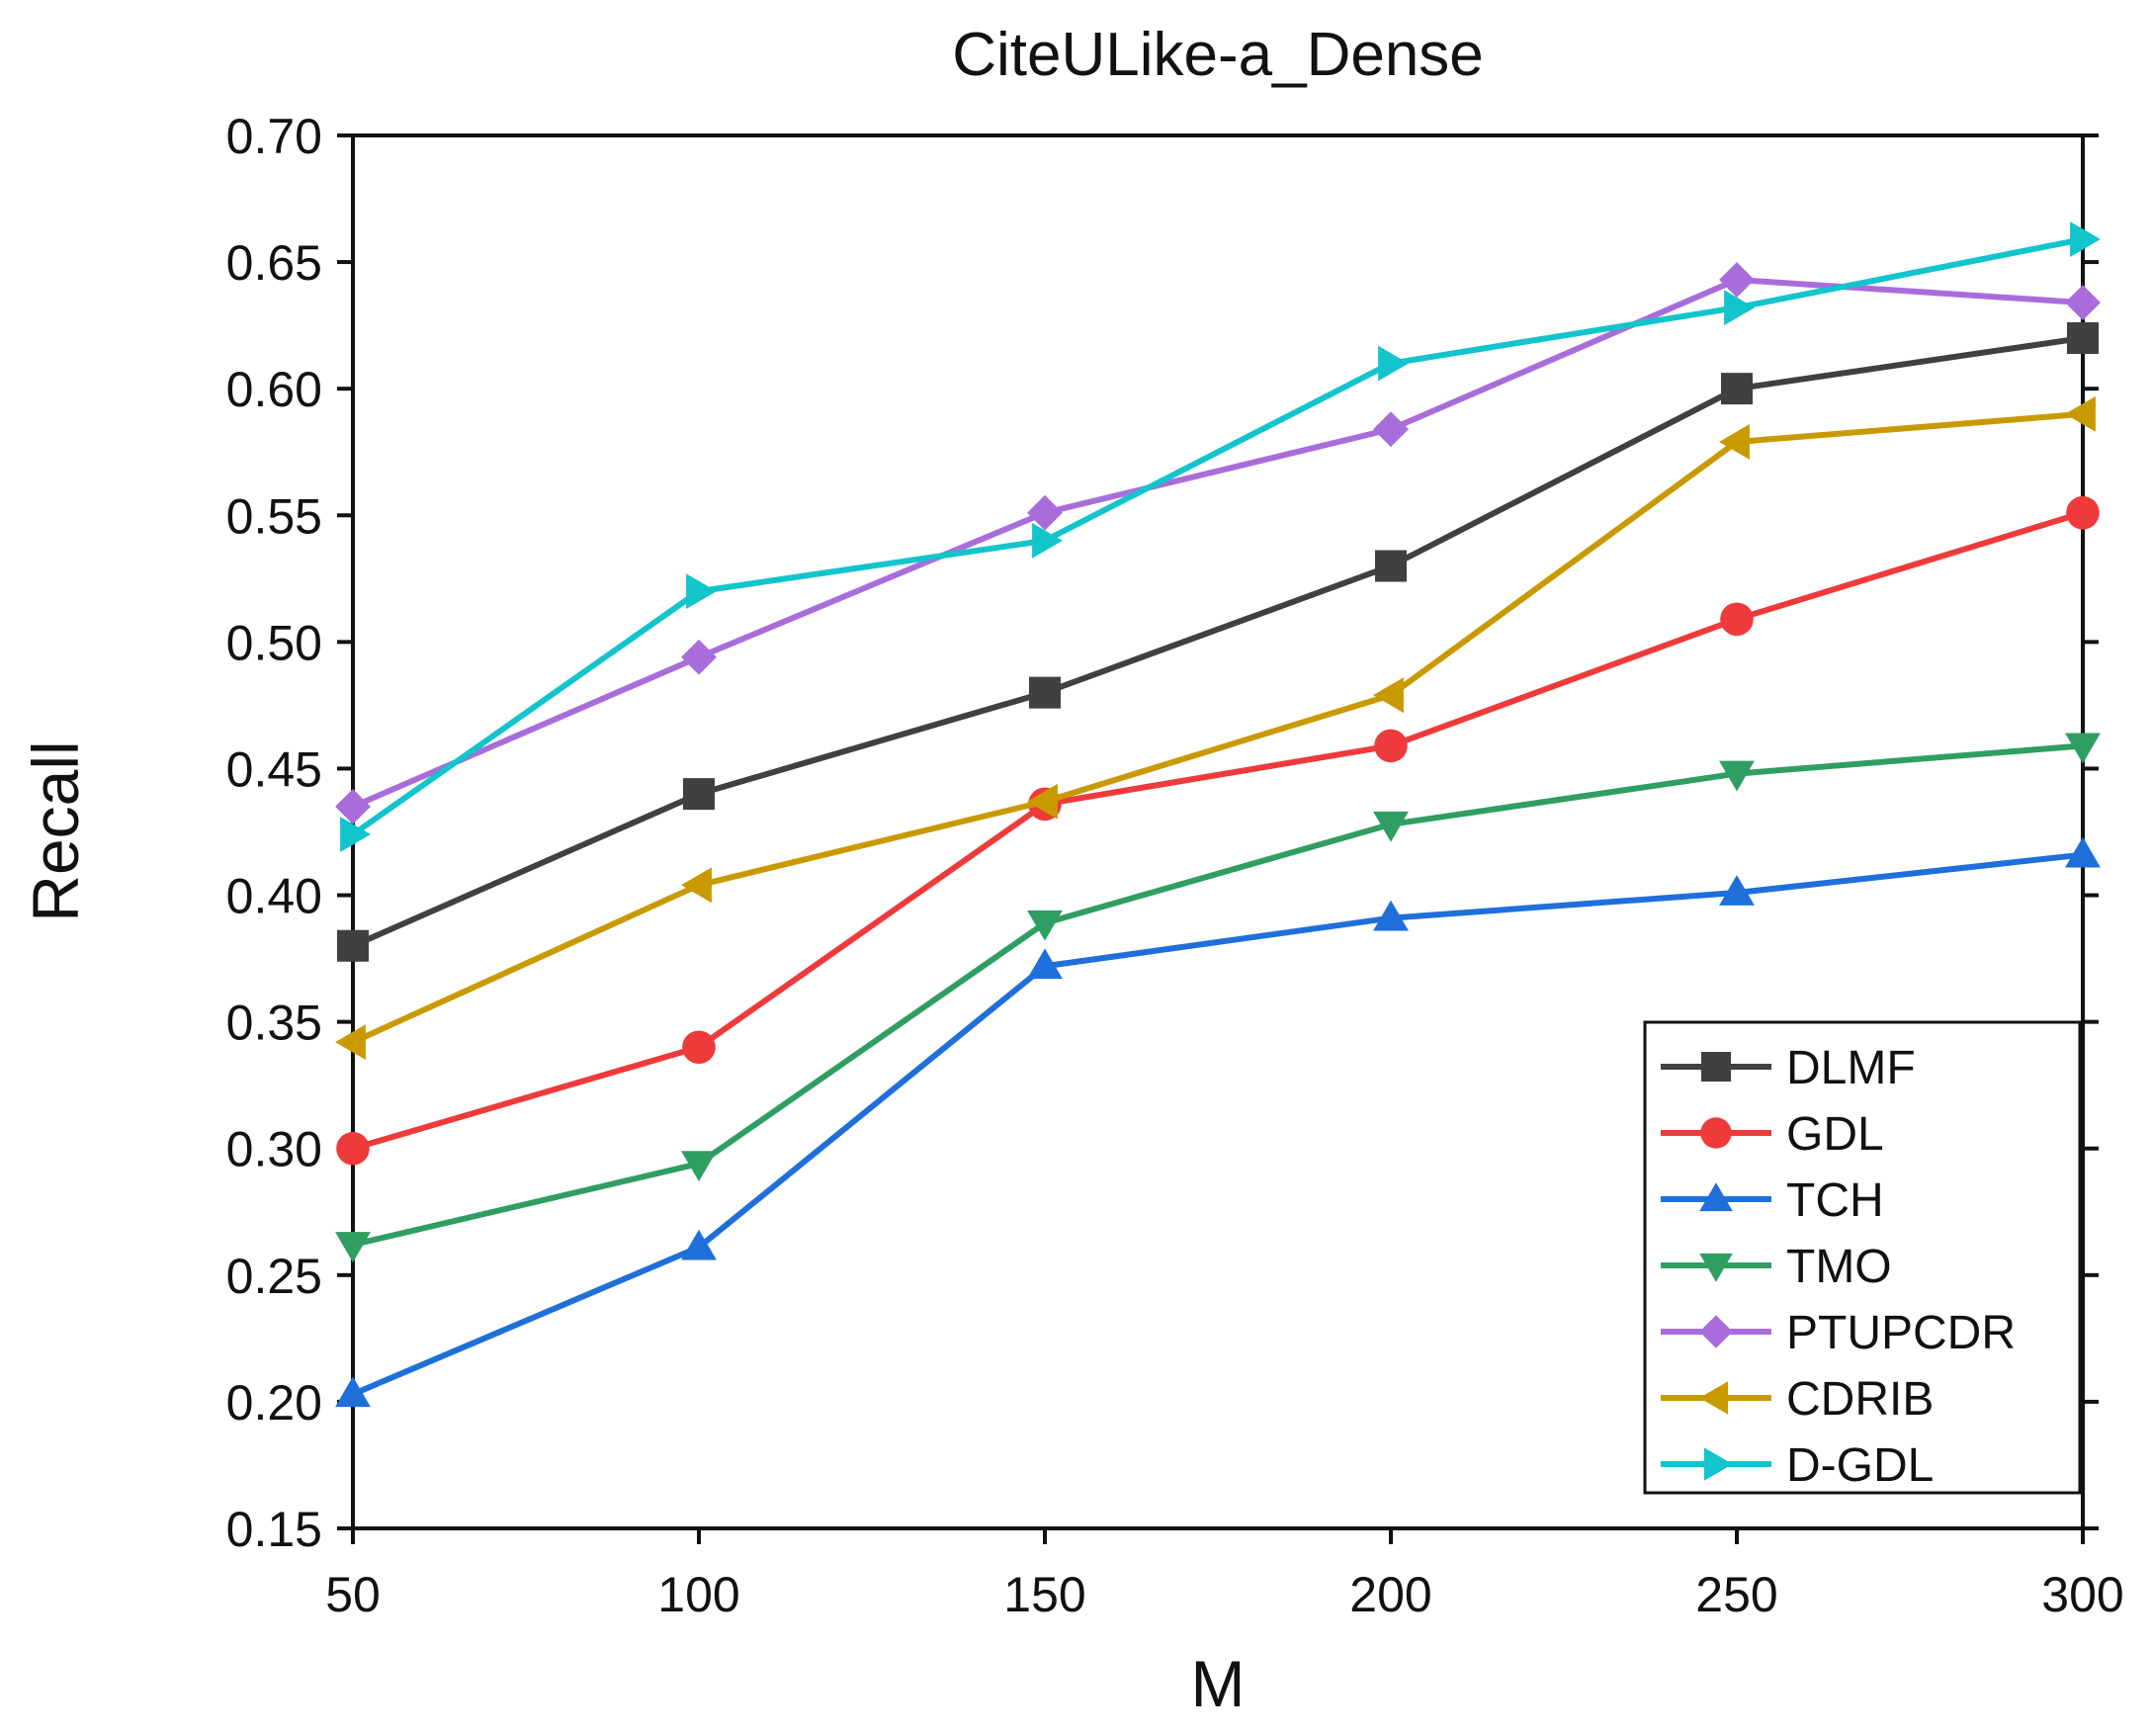  Describe the element at coordinates (274, 263) in the screenshot. I see `y-tick-label: 0.65` at that location.